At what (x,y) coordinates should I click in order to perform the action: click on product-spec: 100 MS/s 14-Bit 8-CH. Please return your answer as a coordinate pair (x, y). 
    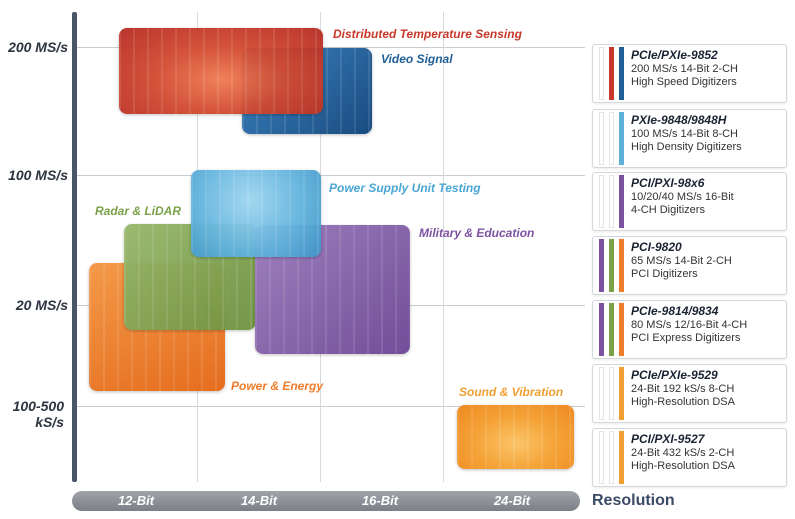
    Looking at the image, I should click on (684, 134).